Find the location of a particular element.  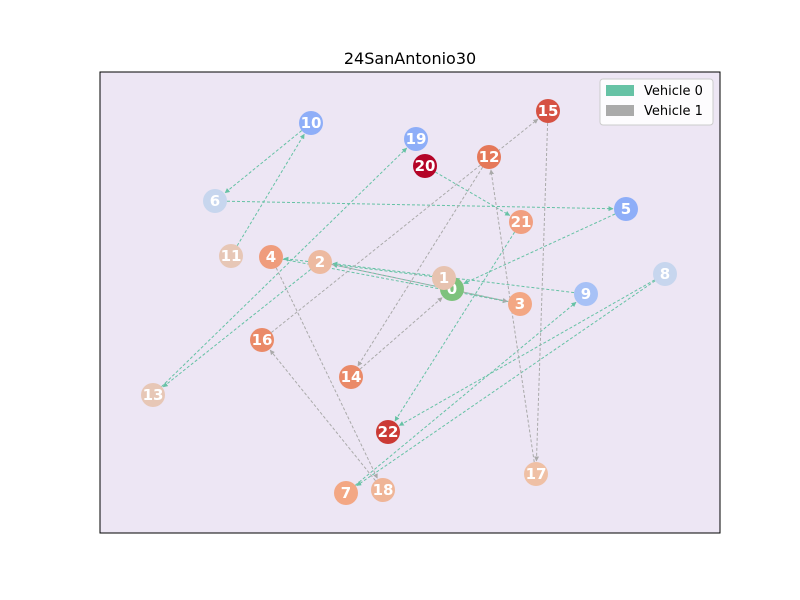

node-label-16: 16 is located at coordinates (262, 340).